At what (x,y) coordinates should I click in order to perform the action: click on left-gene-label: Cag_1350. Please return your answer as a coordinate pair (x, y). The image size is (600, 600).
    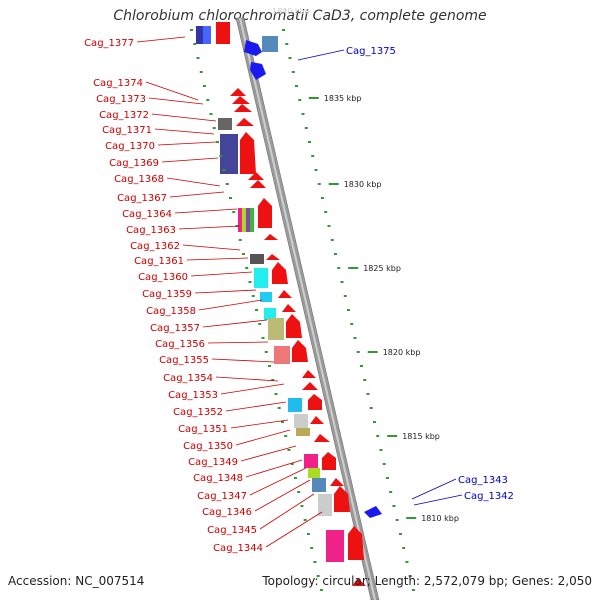
    Looking at the image, I should click on (208, 446).